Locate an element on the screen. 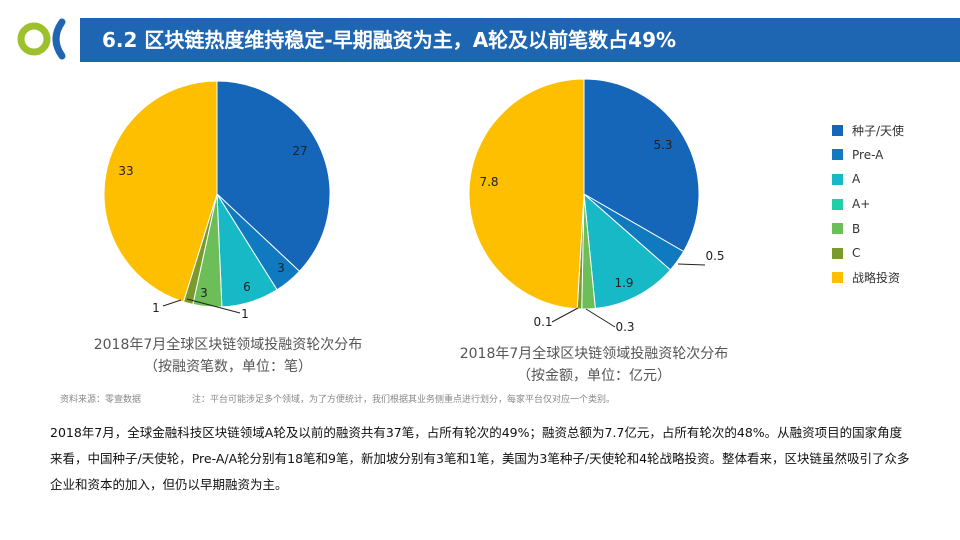 This screenshot has width=960, height=540. chart-legend: 种子/天使 Pre-A A A+ B C 战略投资 is located at coordinates (868, 204).